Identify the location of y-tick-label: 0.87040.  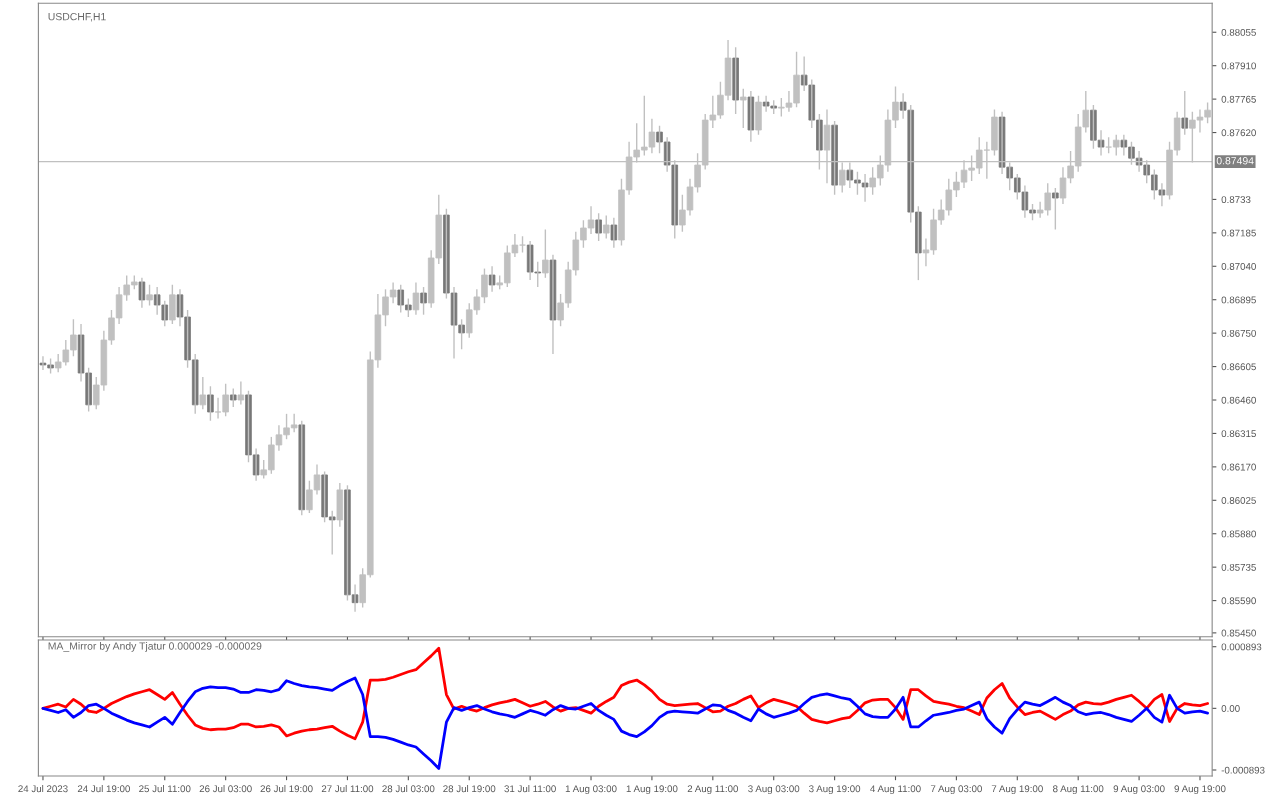
(1238, 266).